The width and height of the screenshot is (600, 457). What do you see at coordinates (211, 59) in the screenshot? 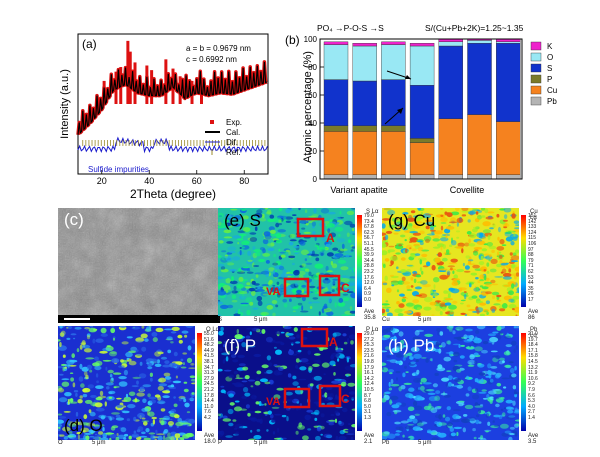
I see `lattice-c: c = 0.6992 nm` at bounding box center [211, 59].